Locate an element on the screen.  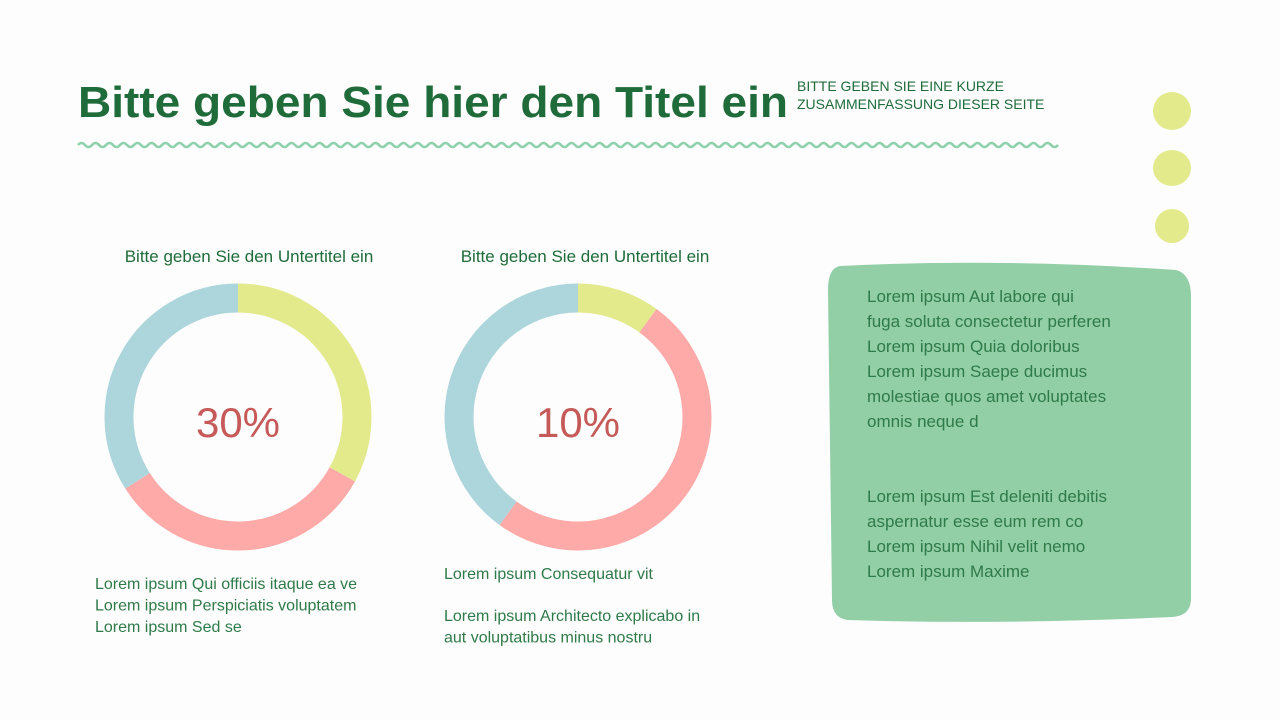
box-line: omnis neque d is located at coordinates (923, 421).